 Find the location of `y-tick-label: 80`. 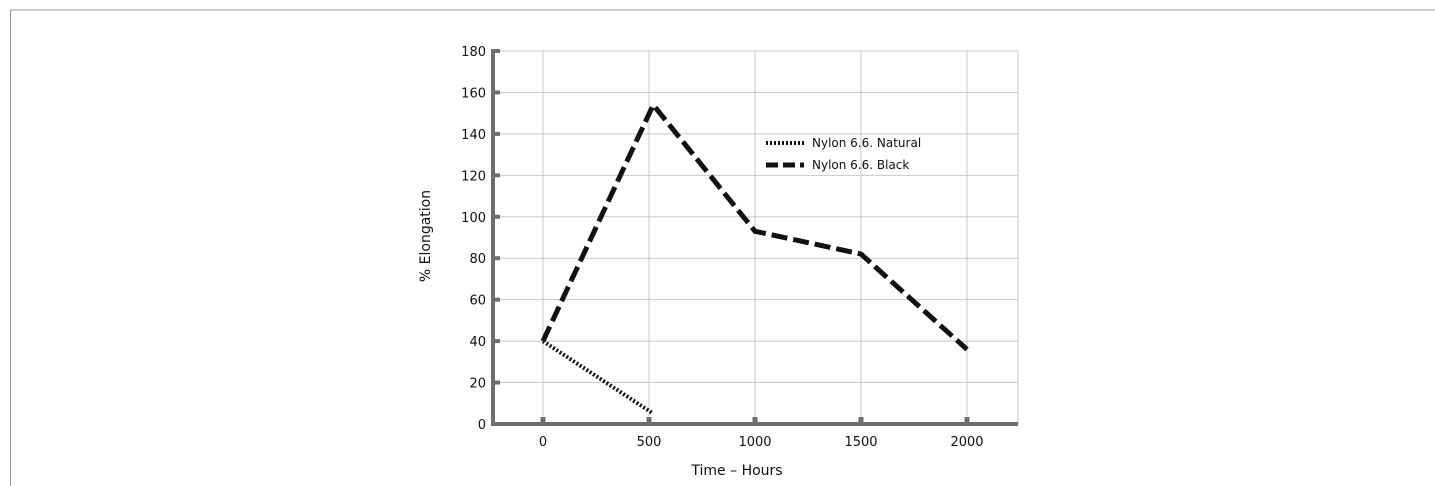

y-tick-label: 80 is located at coordinates (477, 259).